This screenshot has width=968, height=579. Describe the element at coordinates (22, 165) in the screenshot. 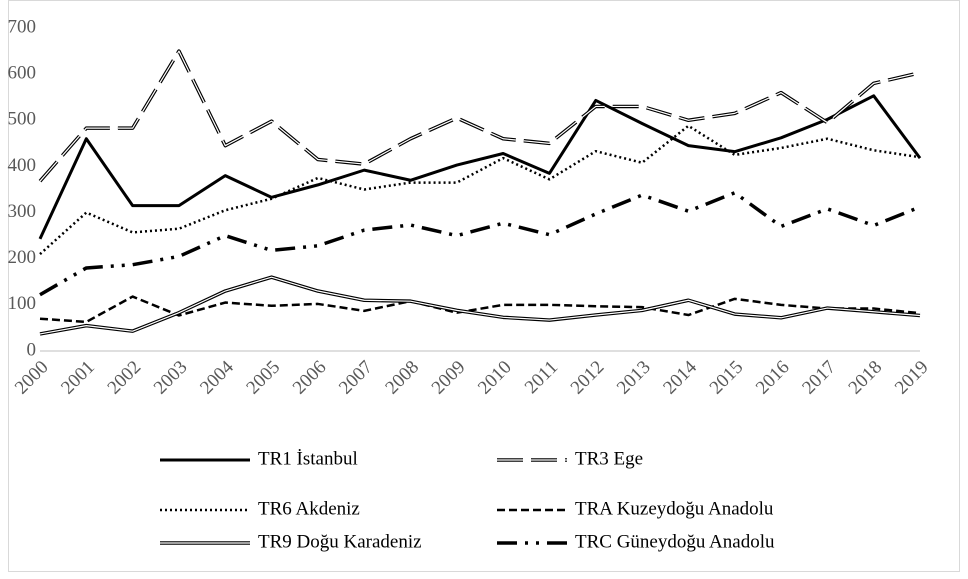

I see `y-tick-label: 400` at that location.